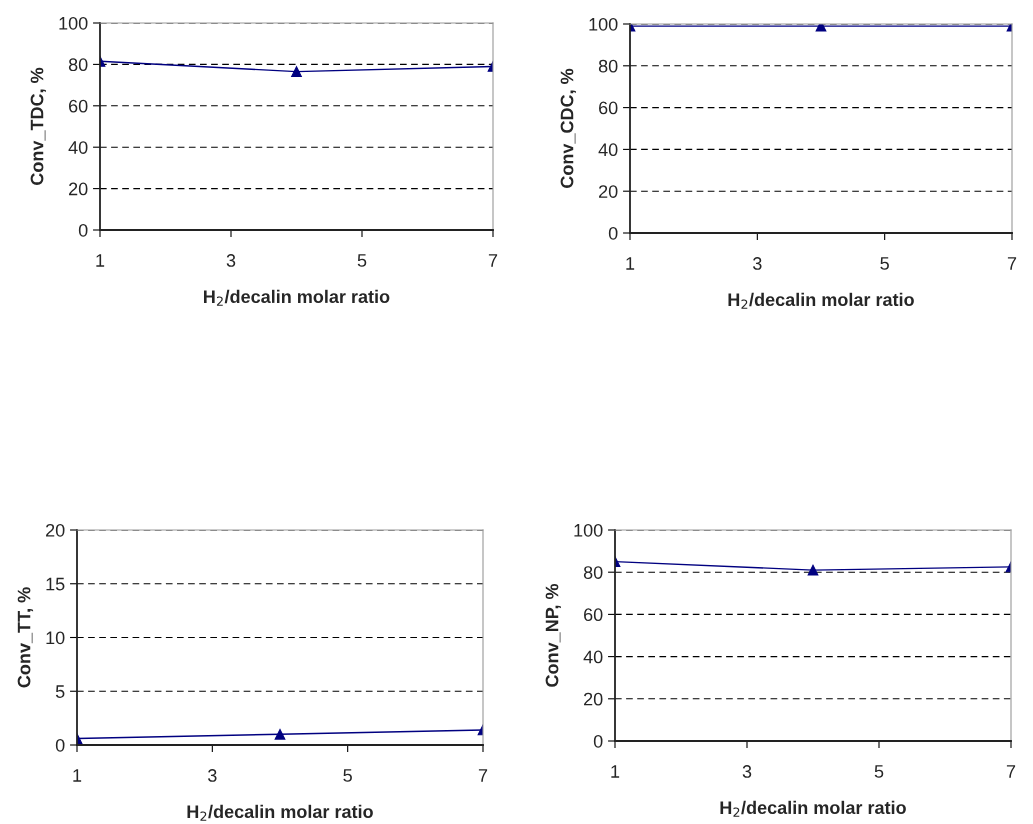 Image resolution: width=1033 pixels, height=824 pixels. I want to click on y-axis-title: Conv_TDC, %, so click(38, 126).